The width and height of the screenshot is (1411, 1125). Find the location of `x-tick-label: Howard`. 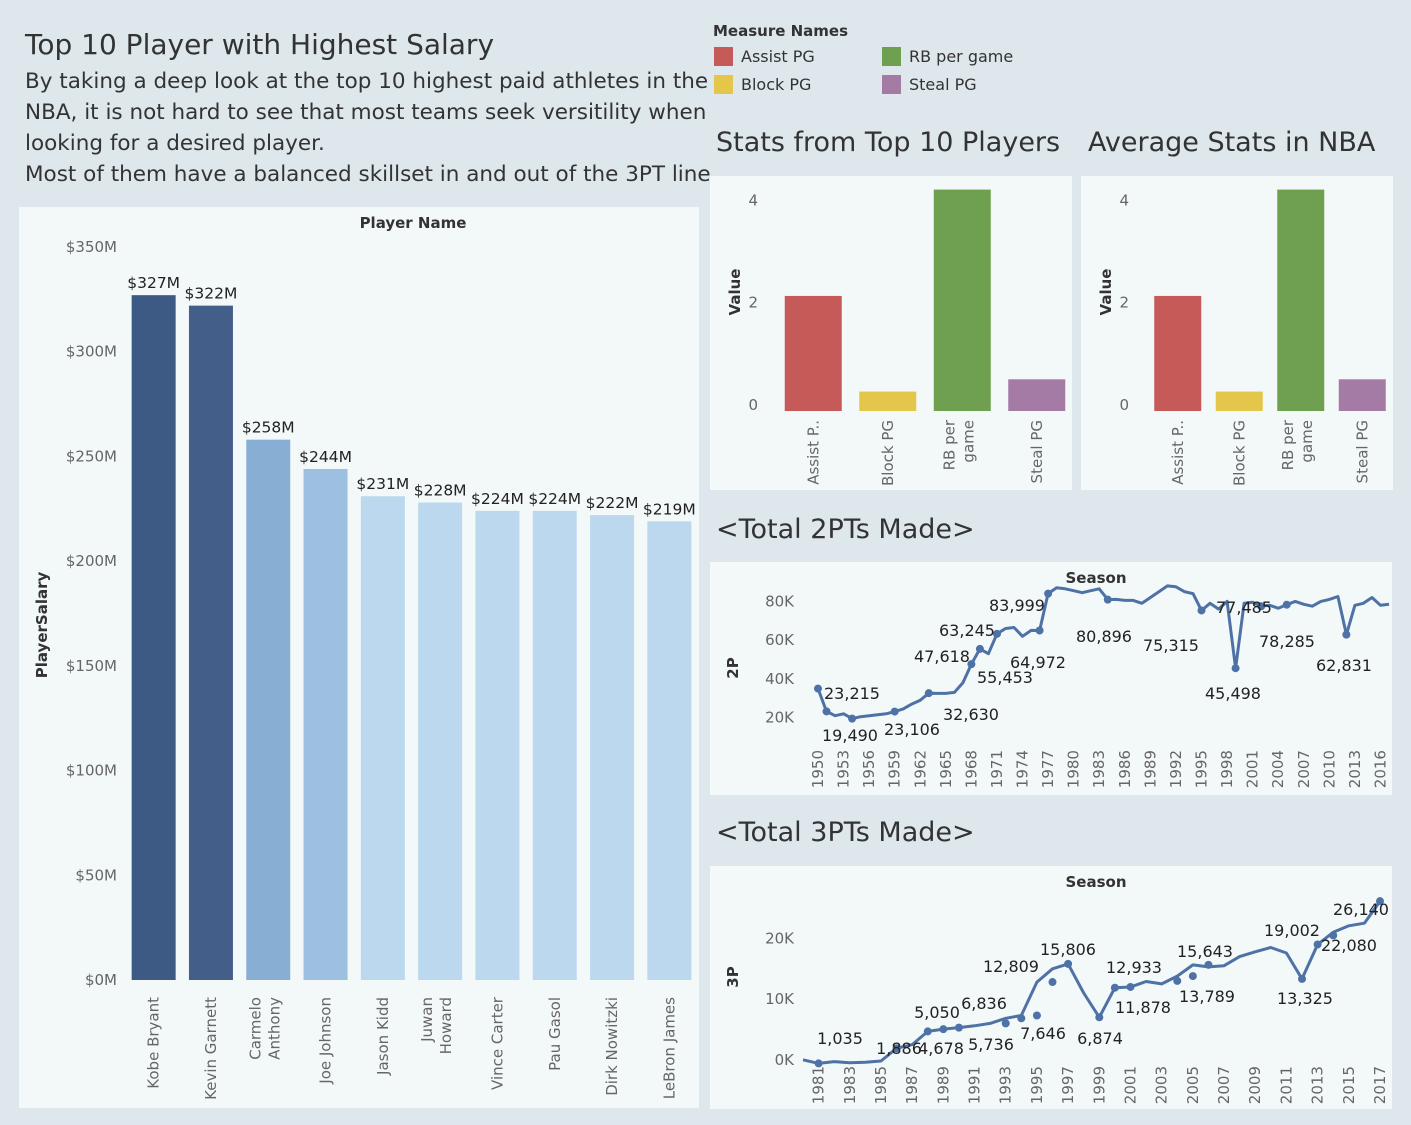

x-tick-label: Howard is located at coordinates (446, 1025).